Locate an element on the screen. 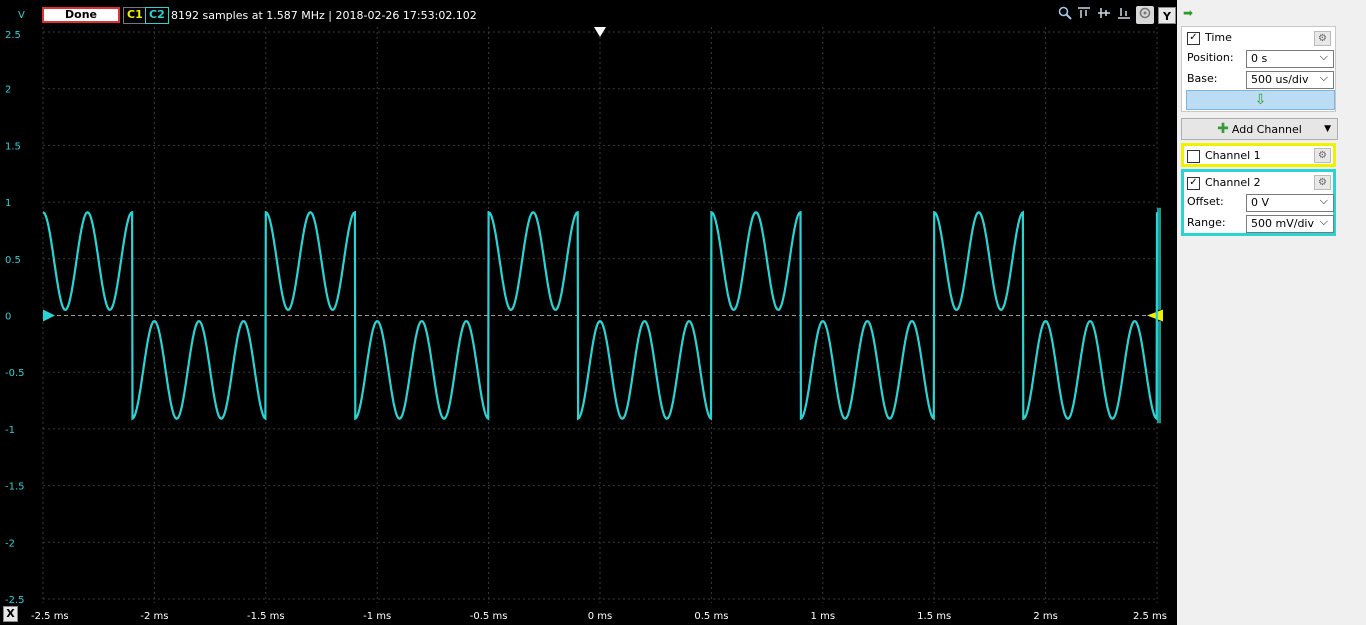 The height and width of the screenshot is (625, 1366). y-tick-label: 2 is located at coordinates (8, 90).